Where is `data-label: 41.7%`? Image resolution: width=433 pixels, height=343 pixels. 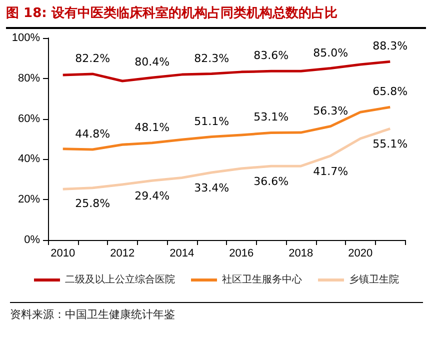
data-label: 41.7% is located at coordinates (330, 171).